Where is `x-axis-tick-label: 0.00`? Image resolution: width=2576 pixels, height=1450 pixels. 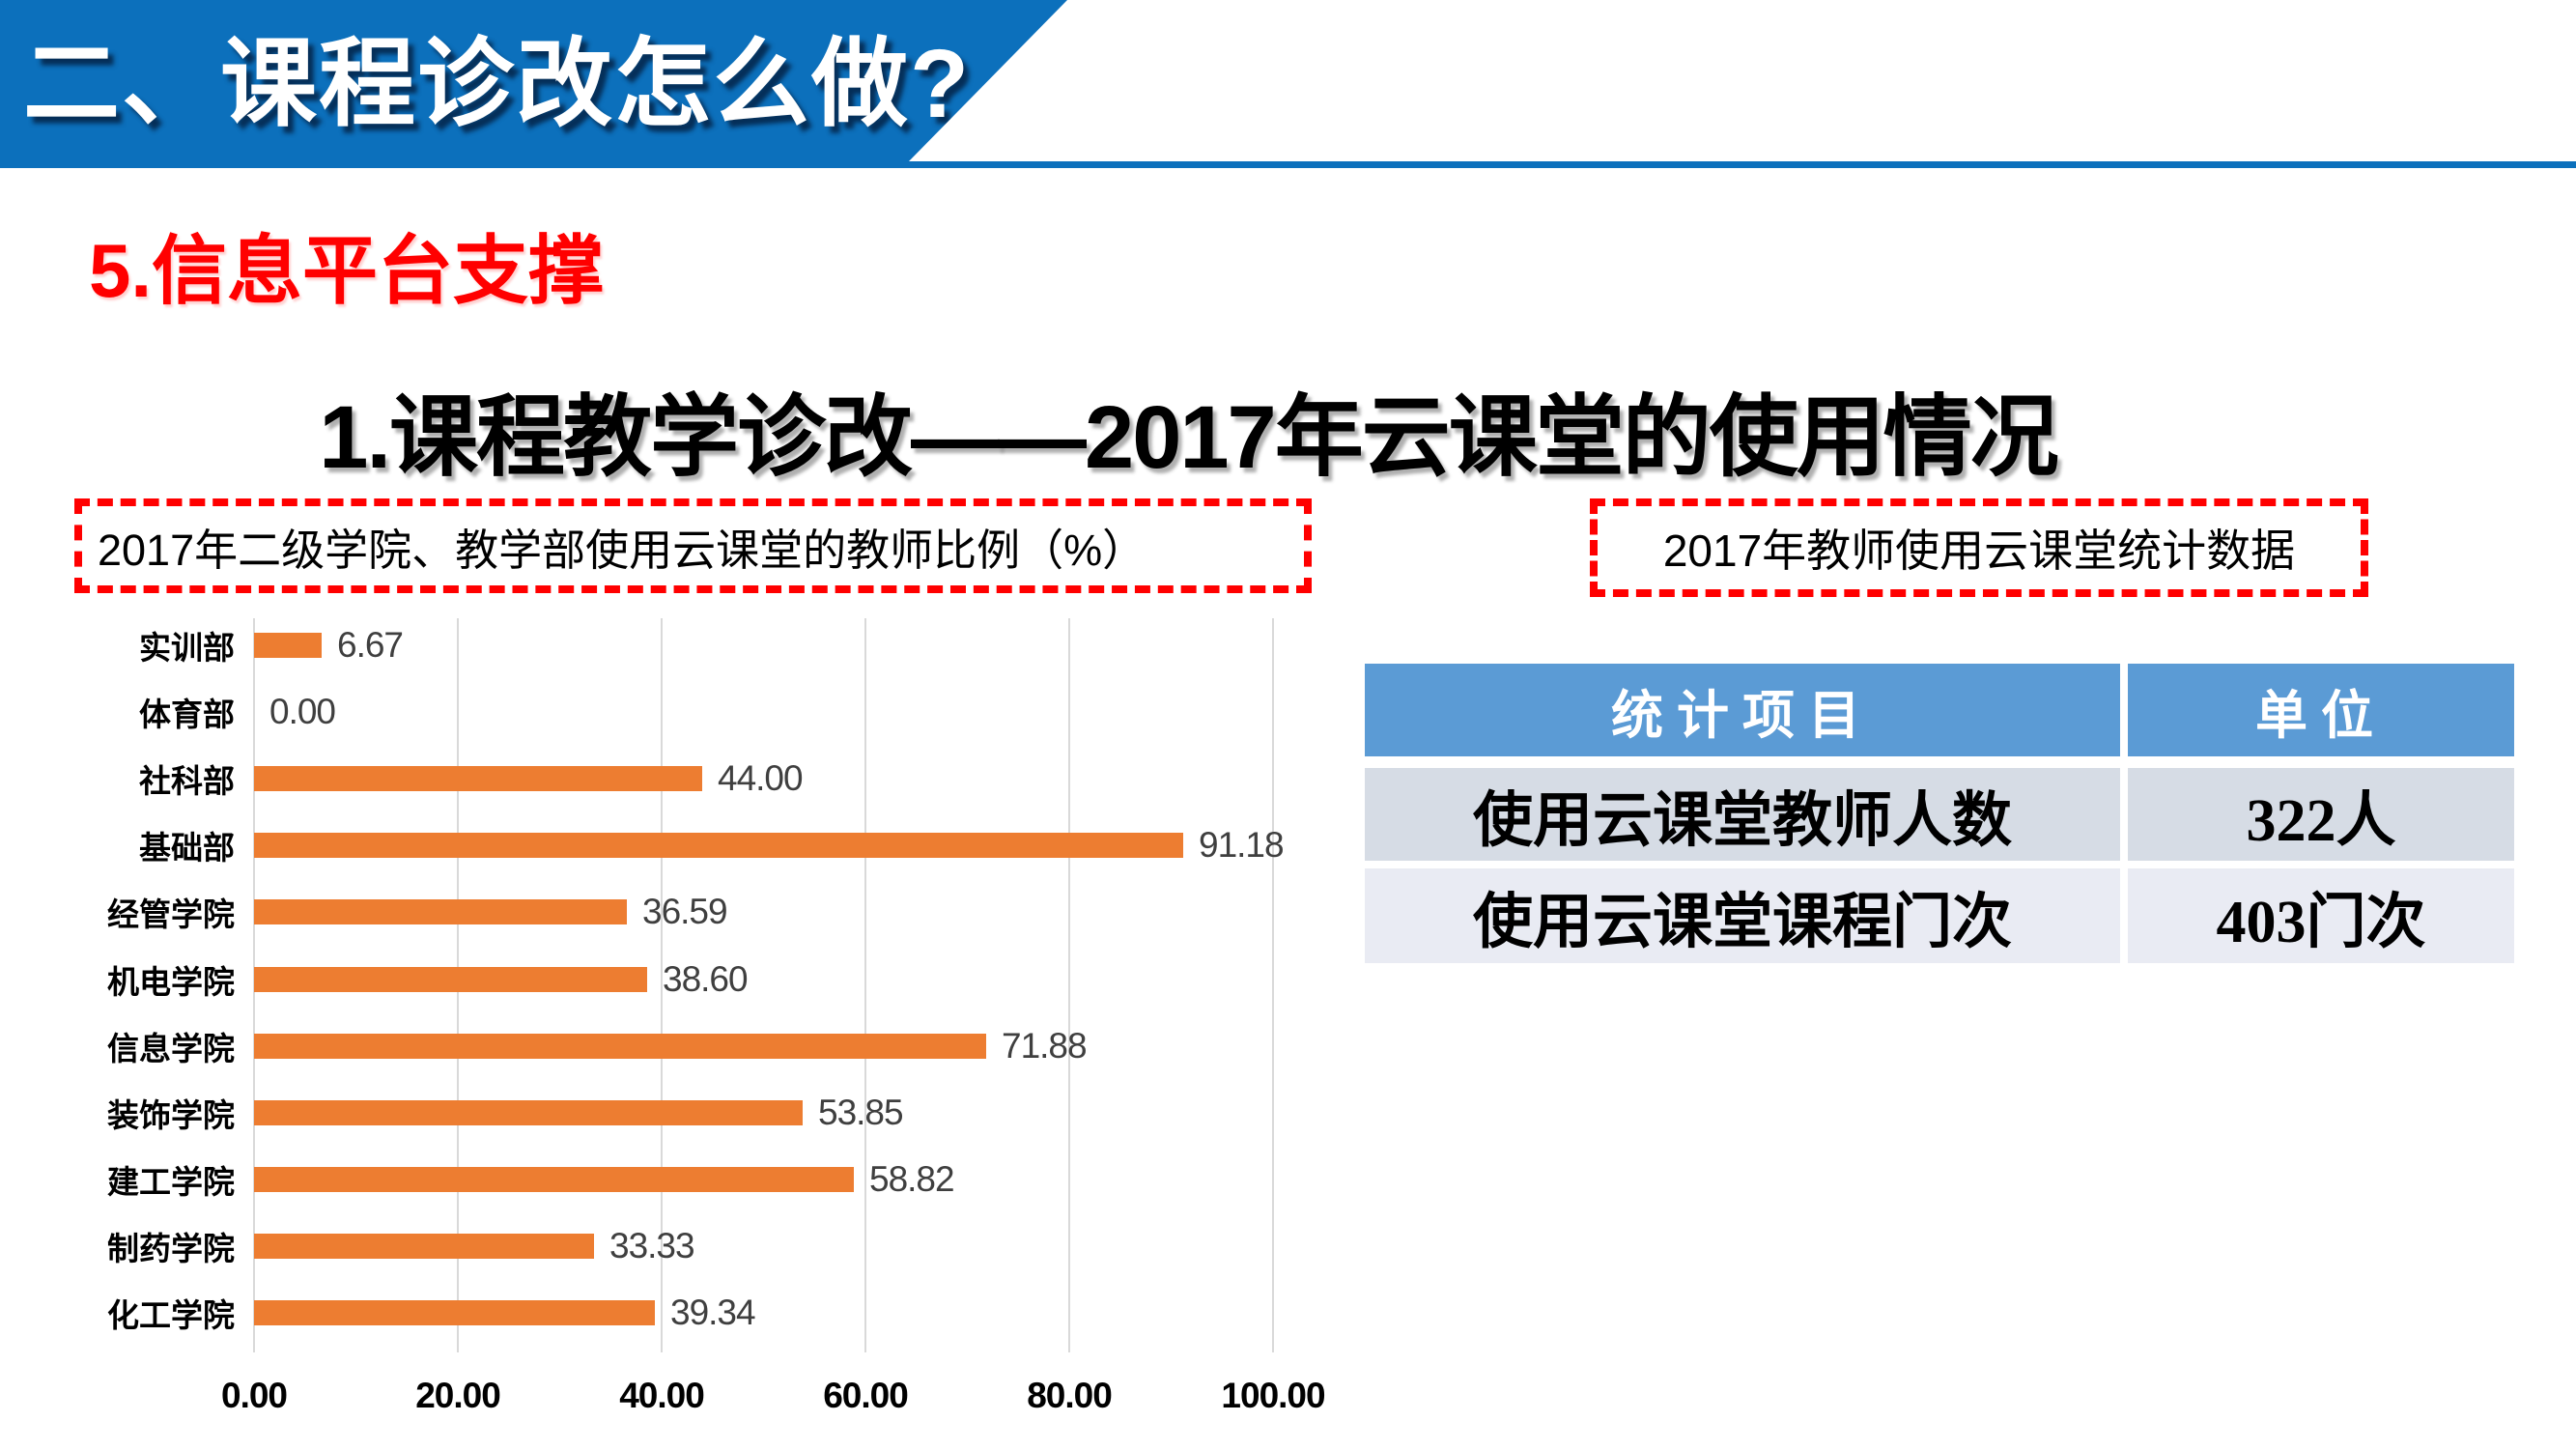 x-axis-tick-label: 0.00 is located at coordinates (254, 1396).